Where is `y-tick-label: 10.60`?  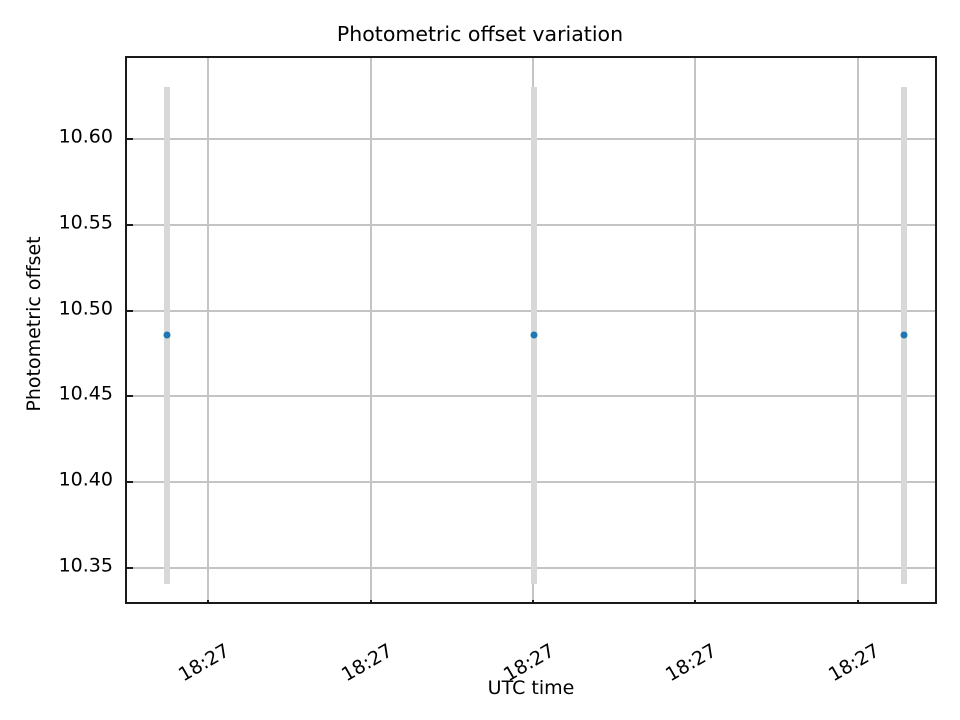
y-tick-label: 10.60 is located at coordinates (85, 136).